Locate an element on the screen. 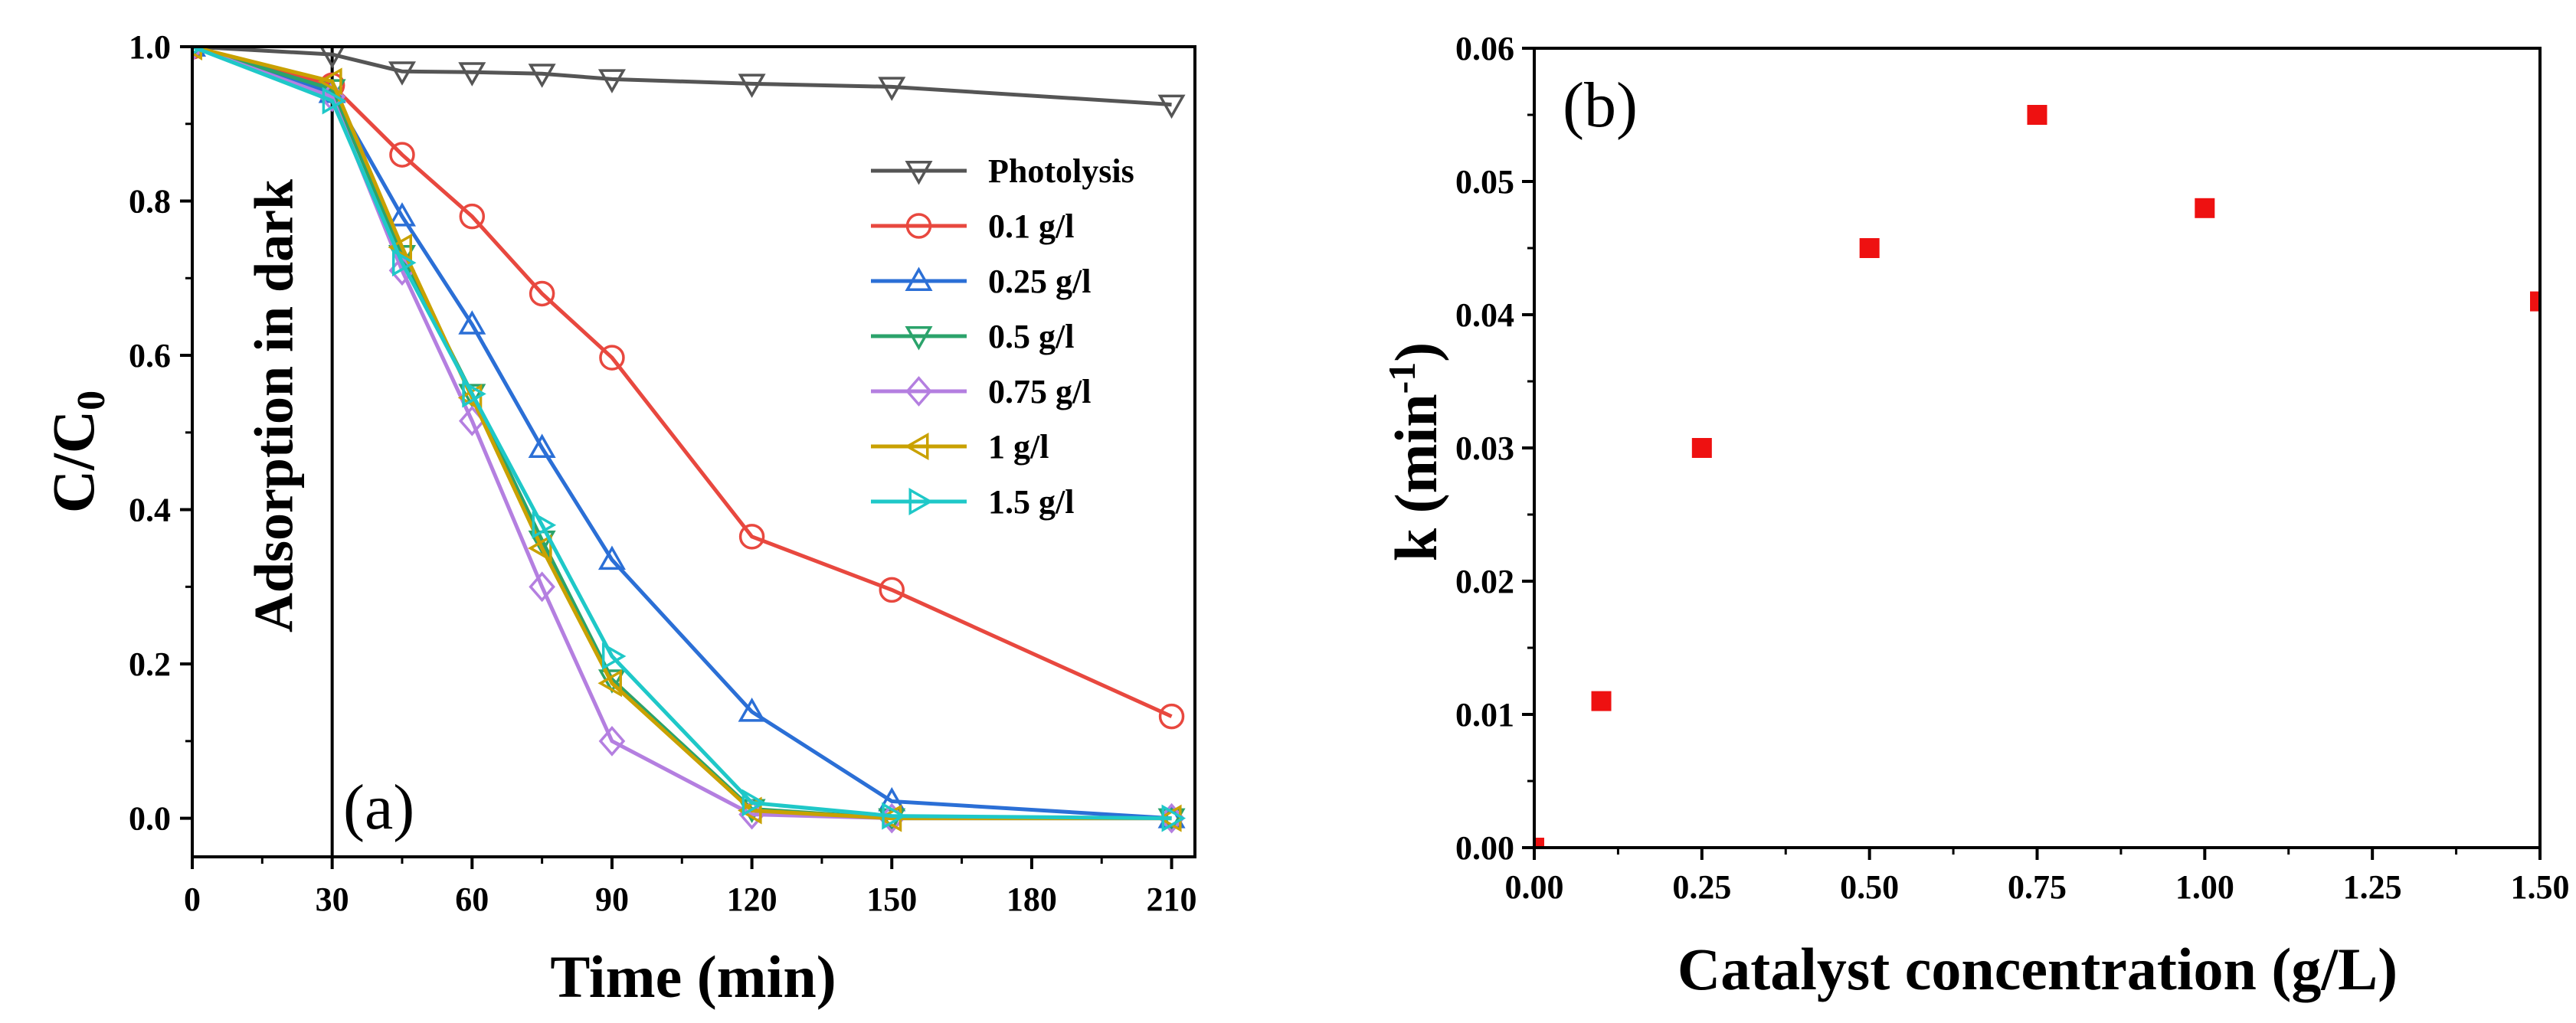 The width and height of the screenshot is (2576, 1023). panel-a-y-axis-title-main: C/C is located at coordinates (73, 461).